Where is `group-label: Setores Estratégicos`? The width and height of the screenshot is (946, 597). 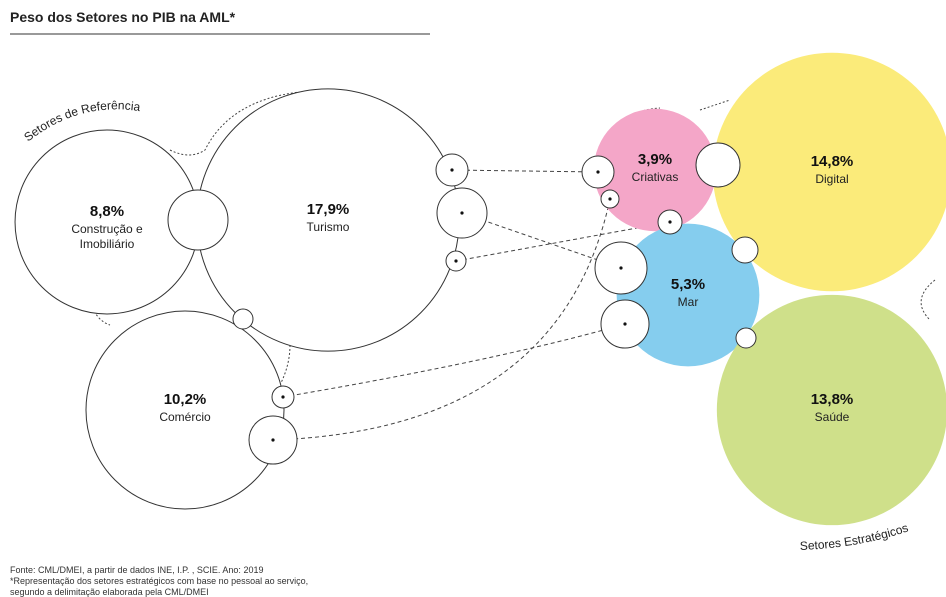 group-label: Setores Estratégicos is located at coordinates (855, 537).